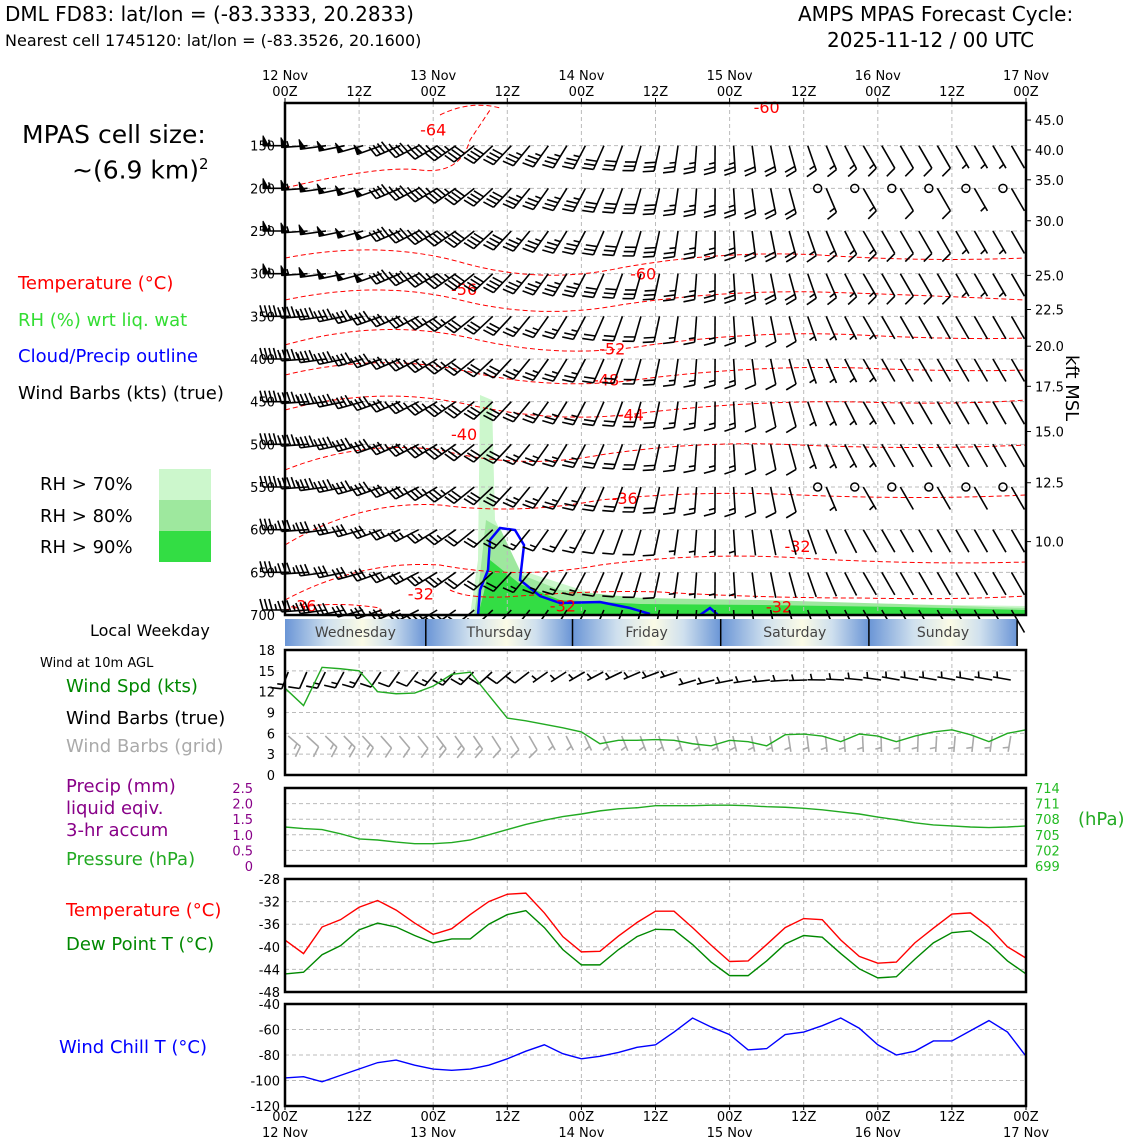  Describe the element at coordinates (612, 349) in the screenshot. I see `temperature-label: -52` at that location.